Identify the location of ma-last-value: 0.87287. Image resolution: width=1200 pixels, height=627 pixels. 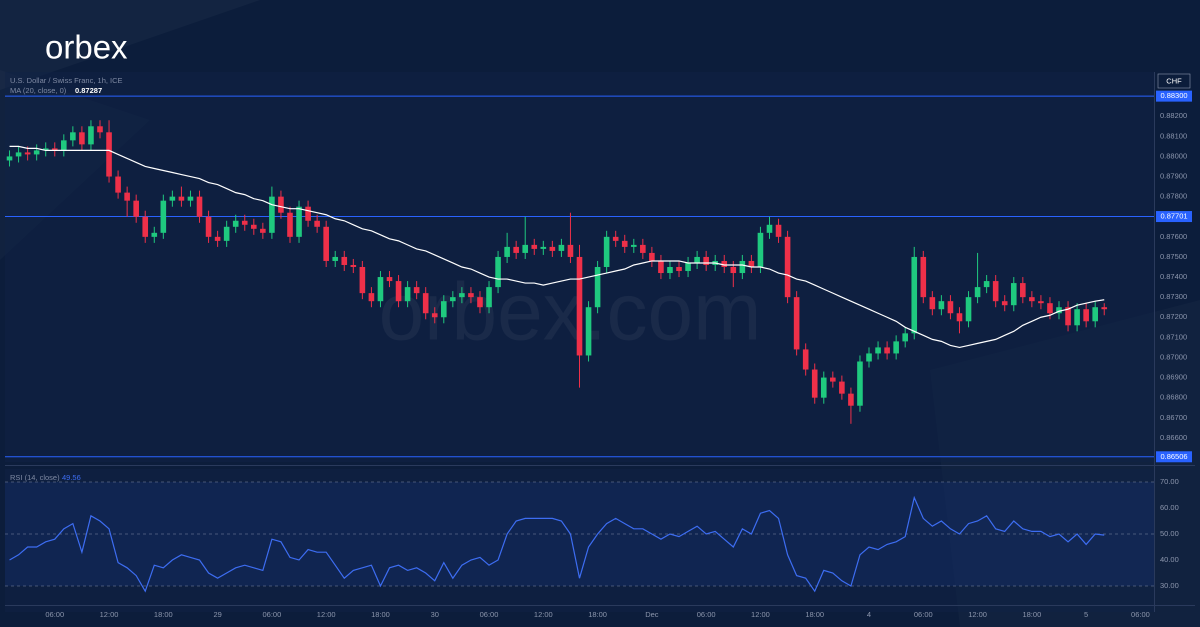
(88, 90).